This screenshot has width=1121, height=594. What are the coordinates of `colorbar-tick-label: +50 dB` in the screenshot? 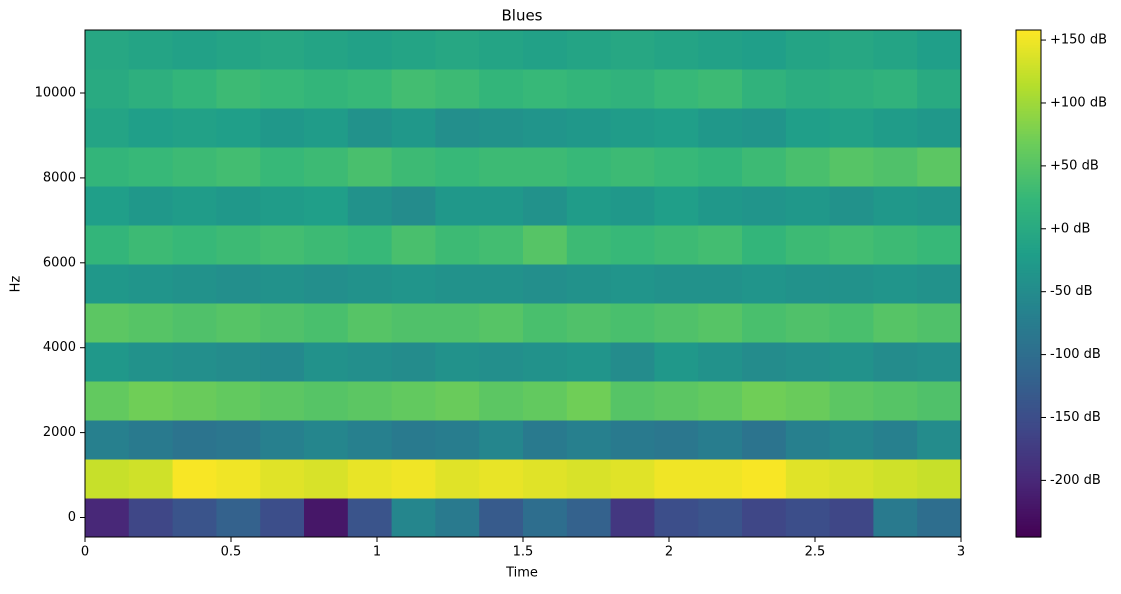 It's located at (1074, 165).